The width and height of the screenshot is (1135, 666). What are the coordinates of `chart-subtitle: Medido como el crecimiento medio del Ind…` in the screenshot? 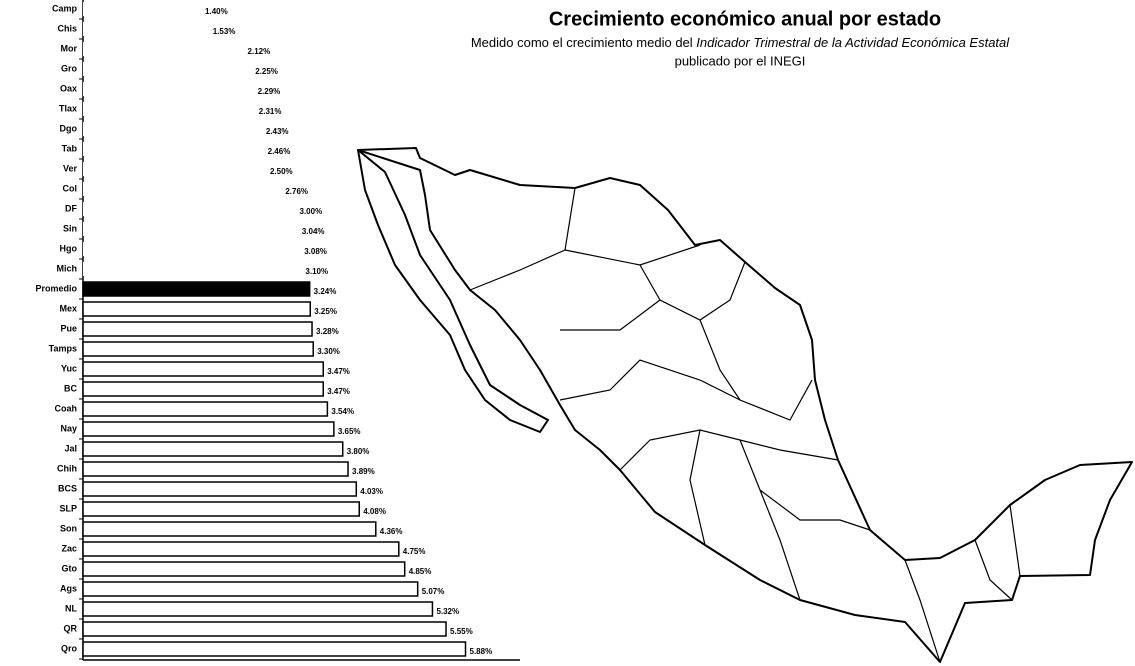 It's located at (740, 42).